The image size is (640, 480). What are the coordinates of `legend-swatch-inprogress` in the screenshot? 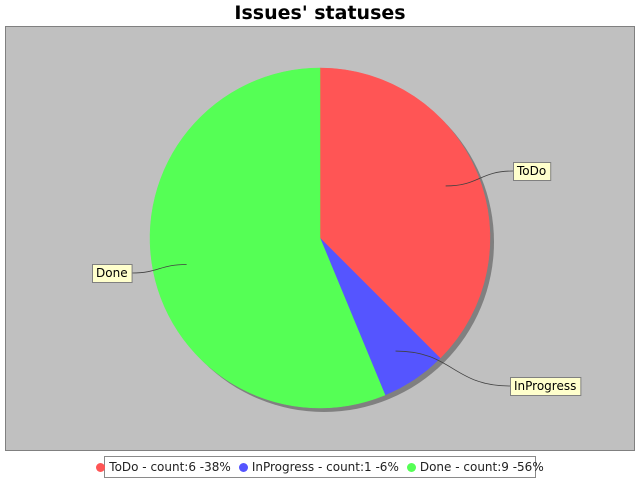 It's located at (243, 467).